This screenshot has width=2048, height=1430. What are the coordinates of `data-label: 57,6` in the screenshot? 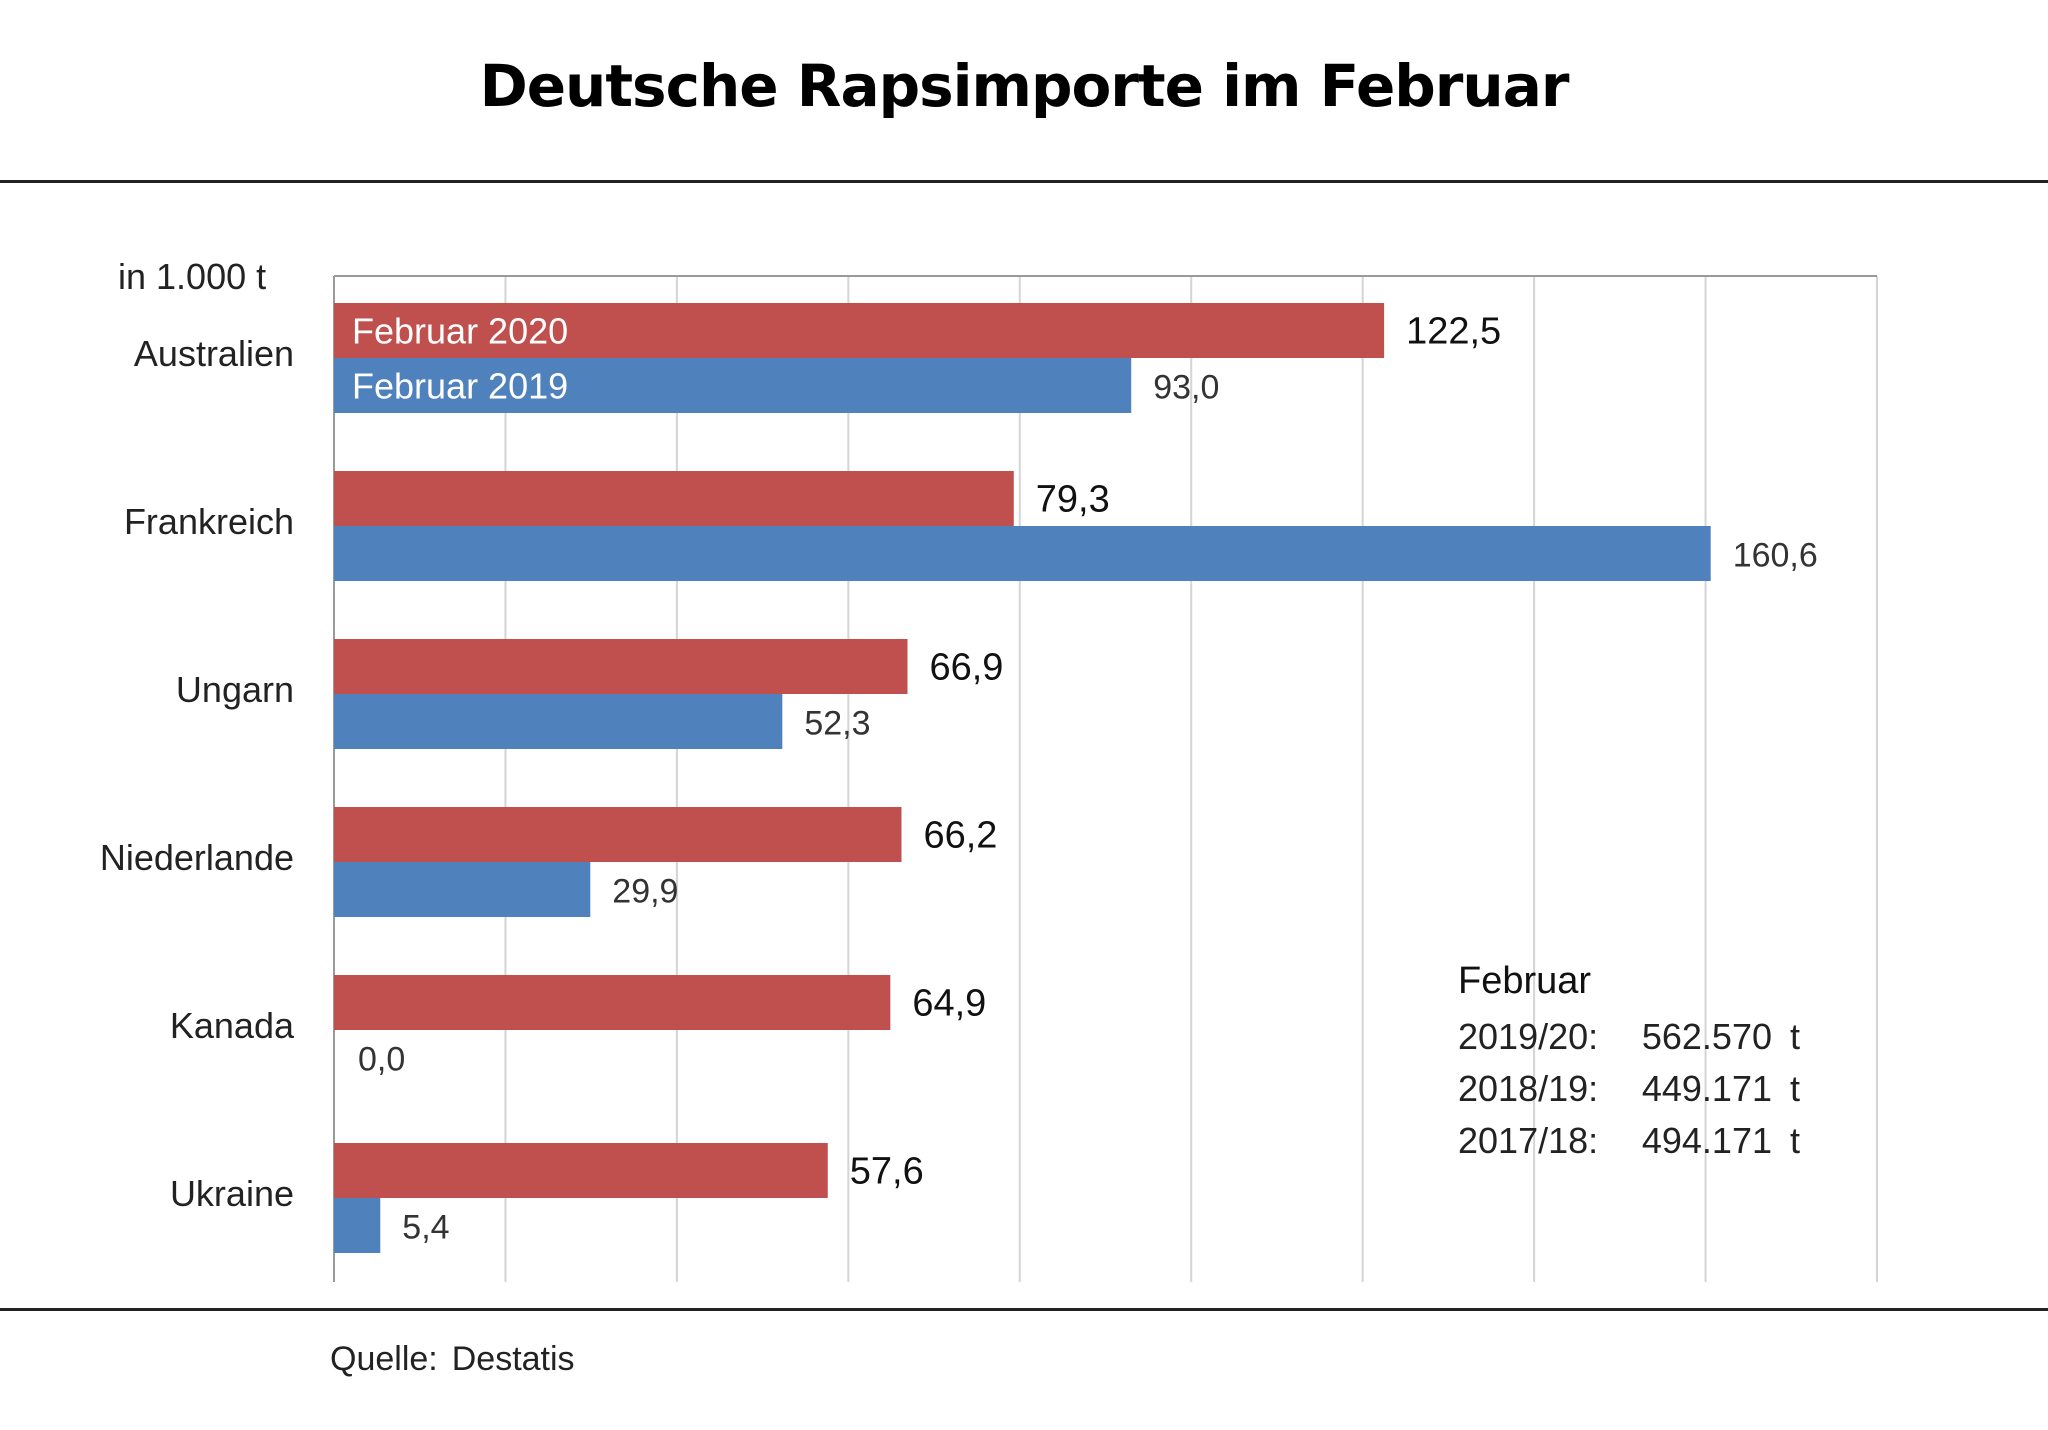 It's located at (887, 1172).